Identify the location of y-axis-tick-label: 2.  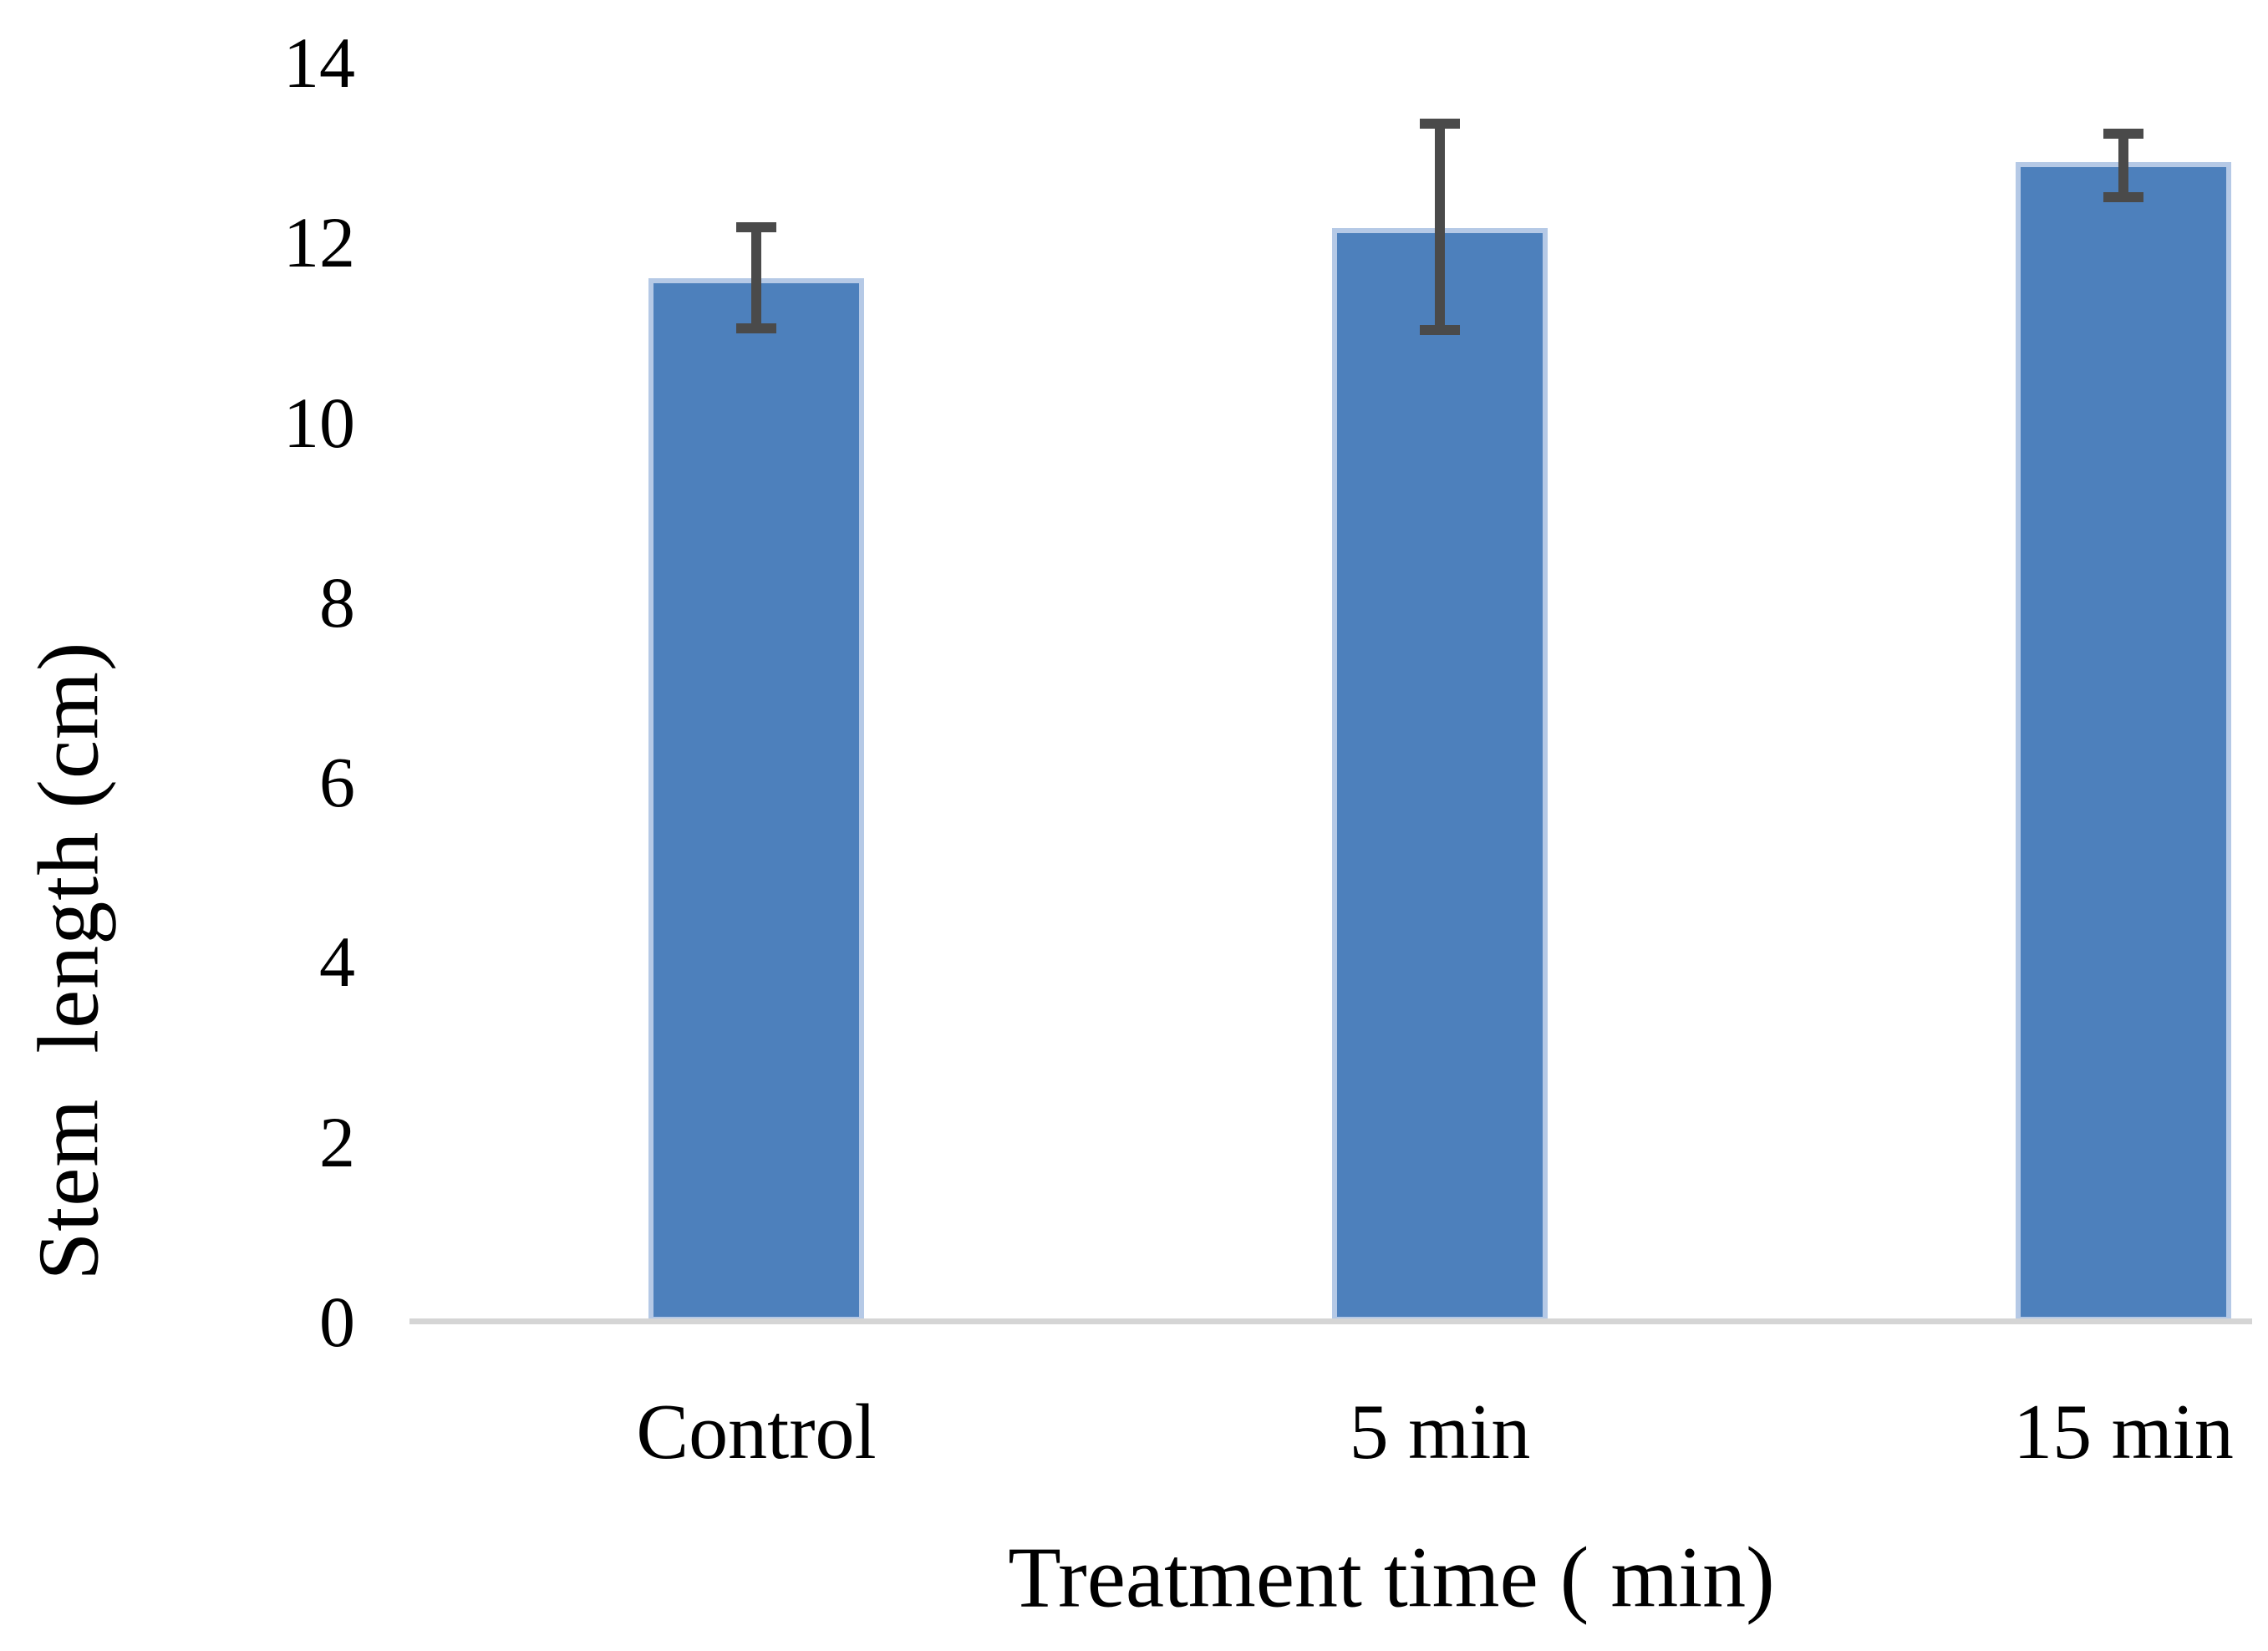
(337, 1142).